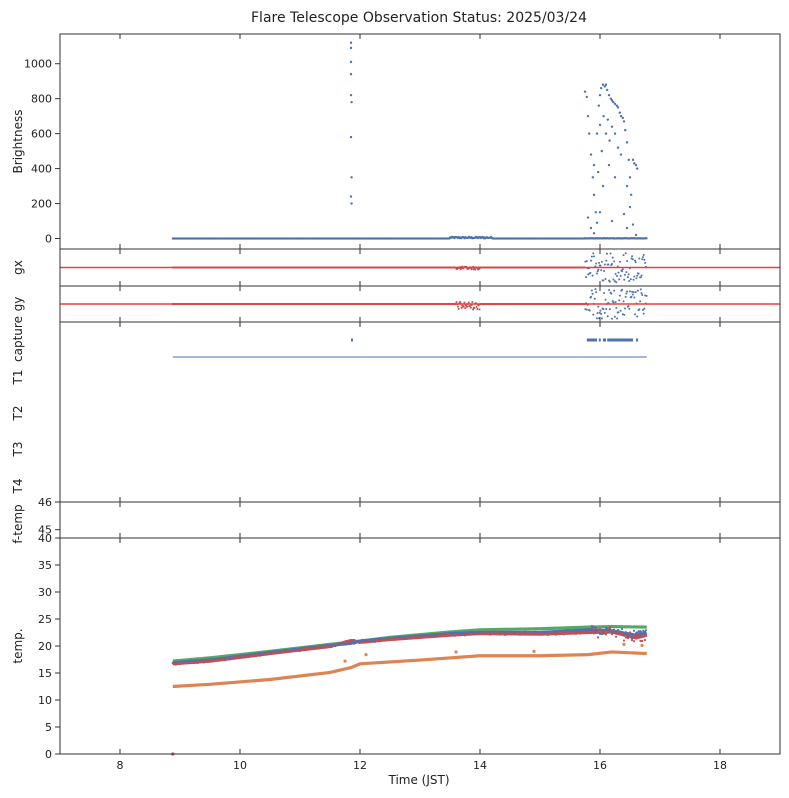  I want to click on f-temp-y-tick-label: 45, so click(45, 530).